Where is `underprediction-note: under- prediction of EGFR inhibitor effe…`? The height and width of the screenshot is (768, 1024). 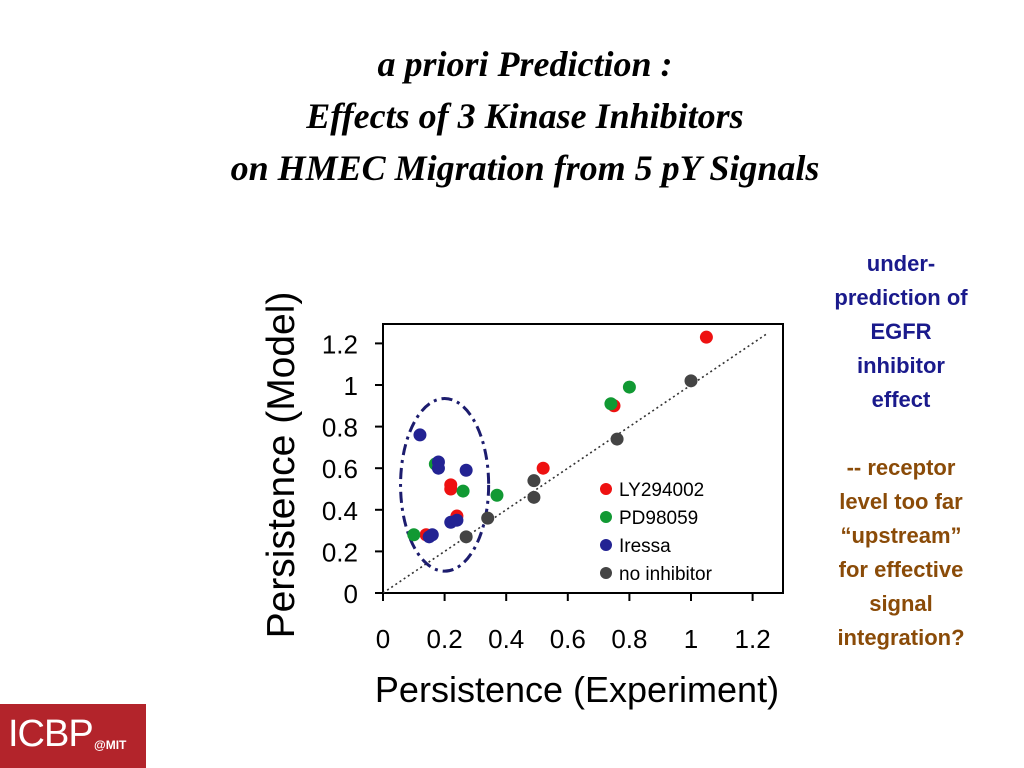 underprediction-note: under- prediction of EGFR inhibitor effe… is located at coordinates (901, 332).